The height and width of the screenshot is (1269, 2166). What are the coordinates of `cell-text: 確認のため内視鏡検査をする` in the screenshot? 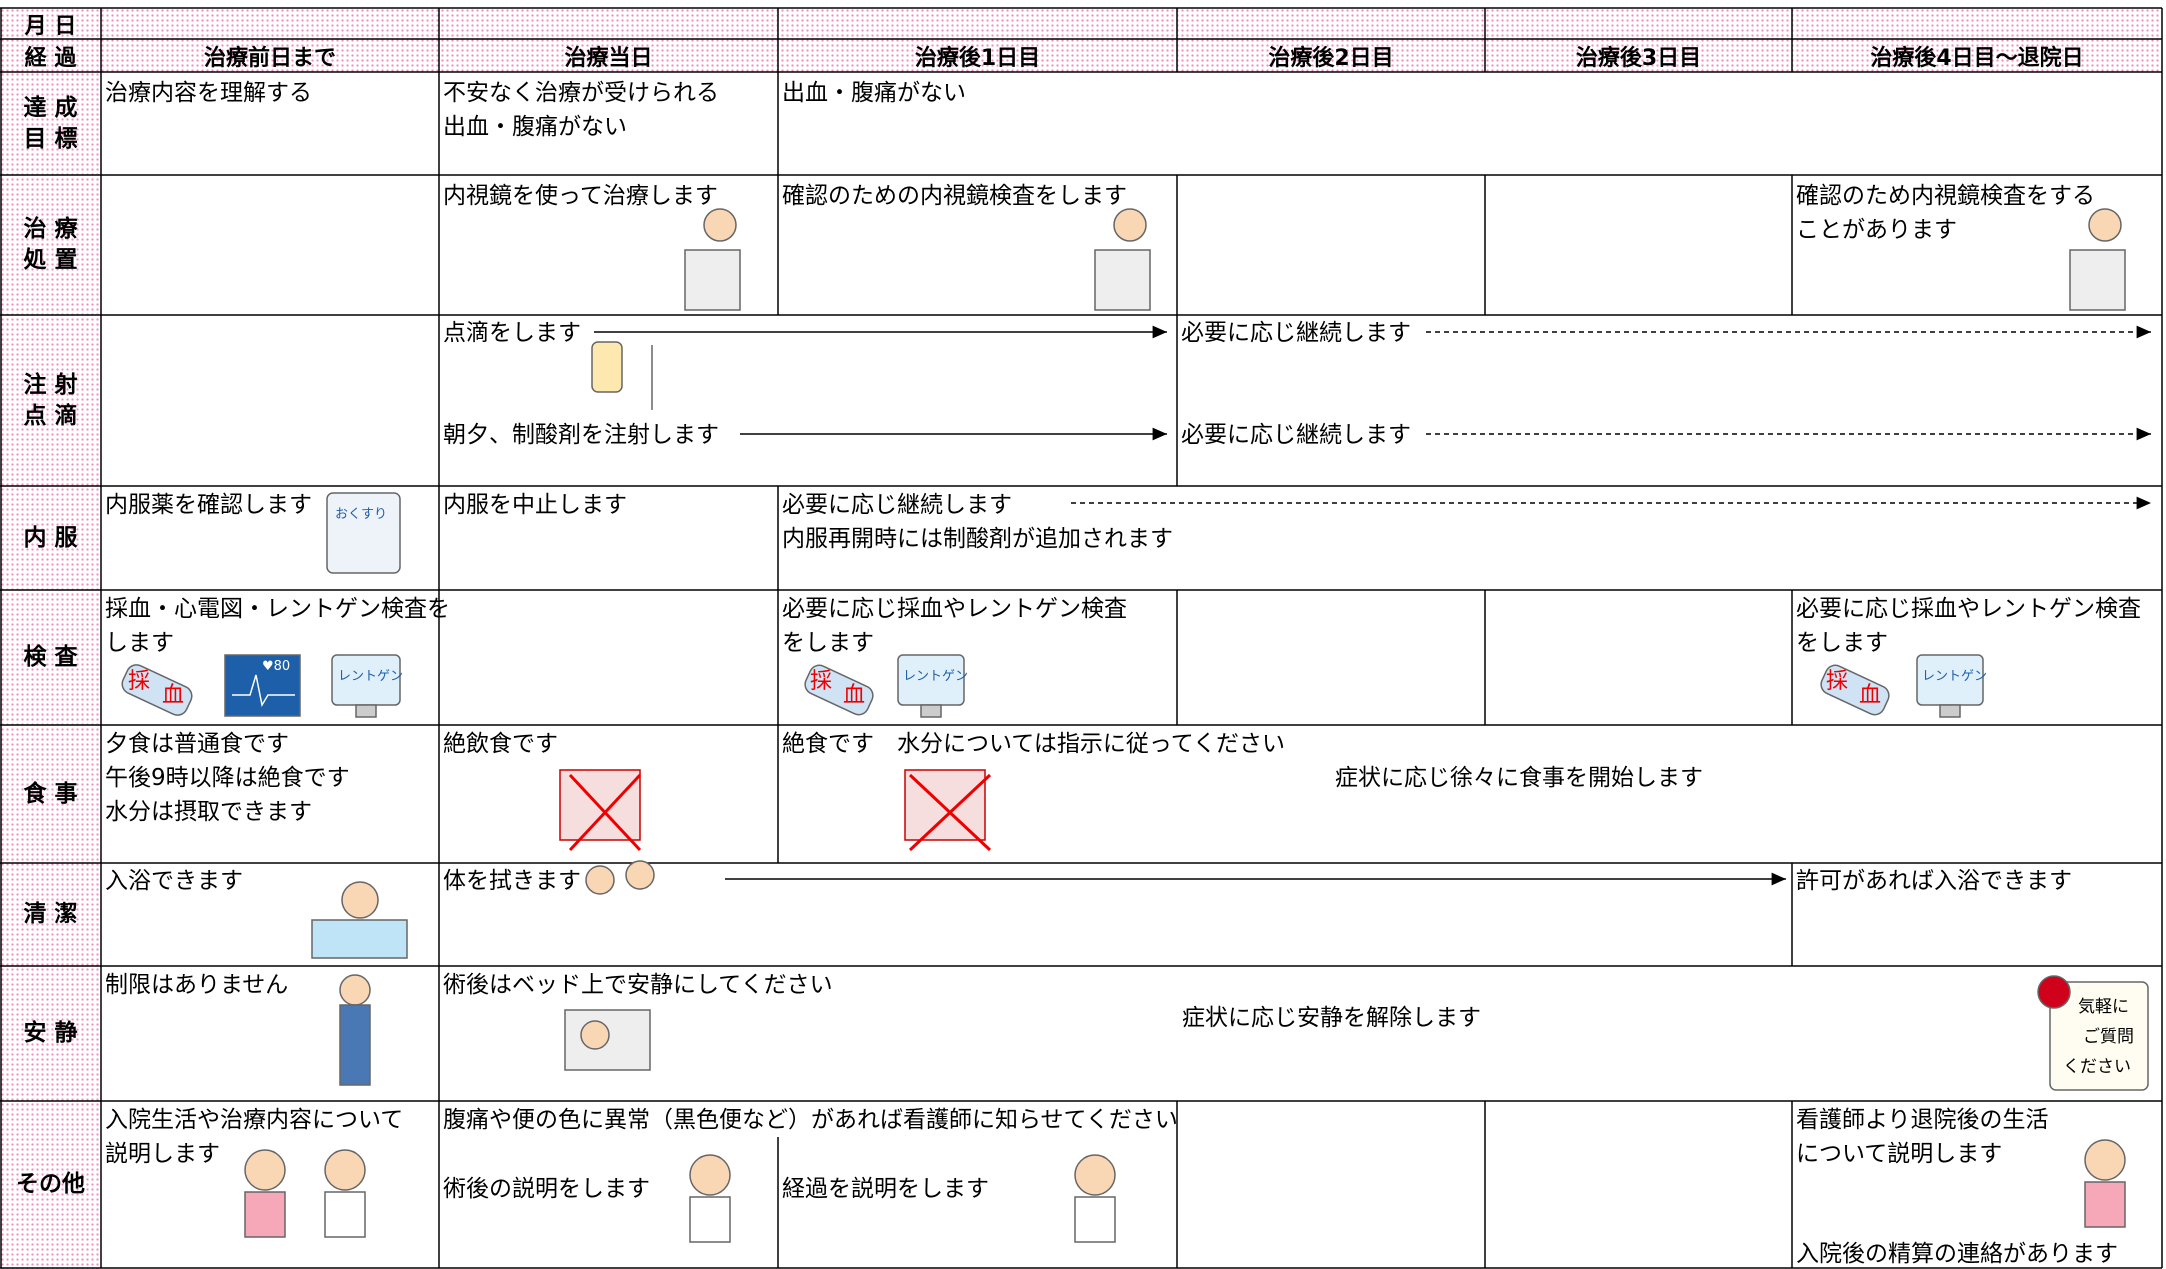 It's located at (1945, 196).